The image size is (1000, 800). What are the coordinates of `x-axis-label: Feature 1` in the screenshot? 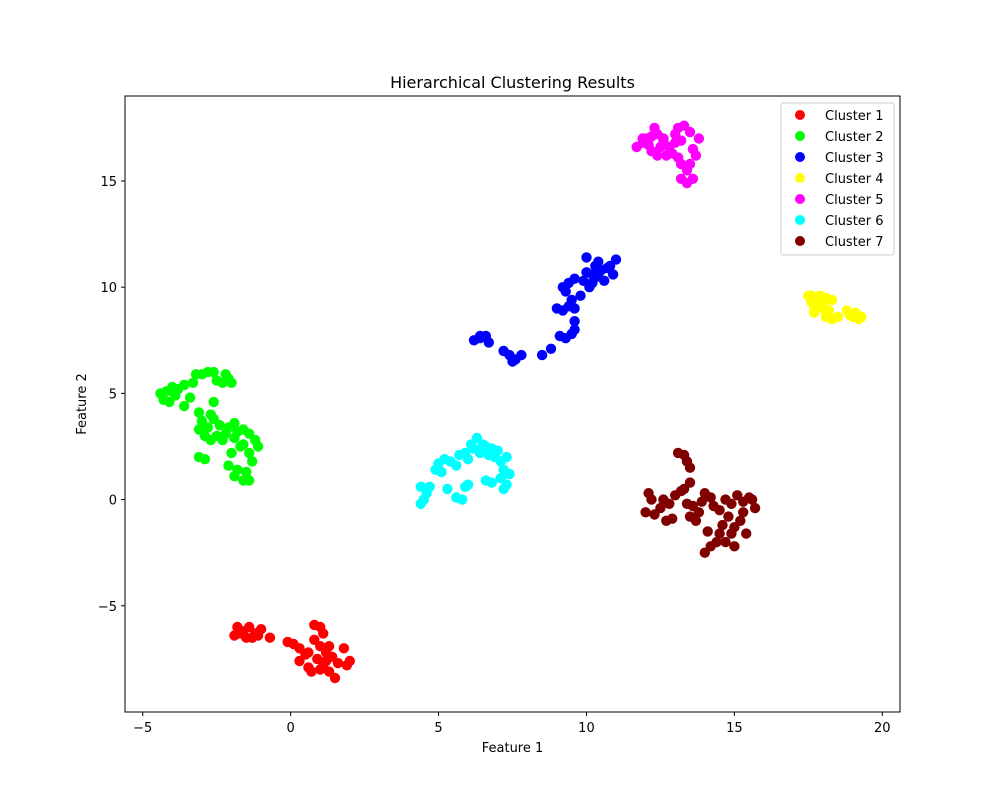 It's located at (513, 748).